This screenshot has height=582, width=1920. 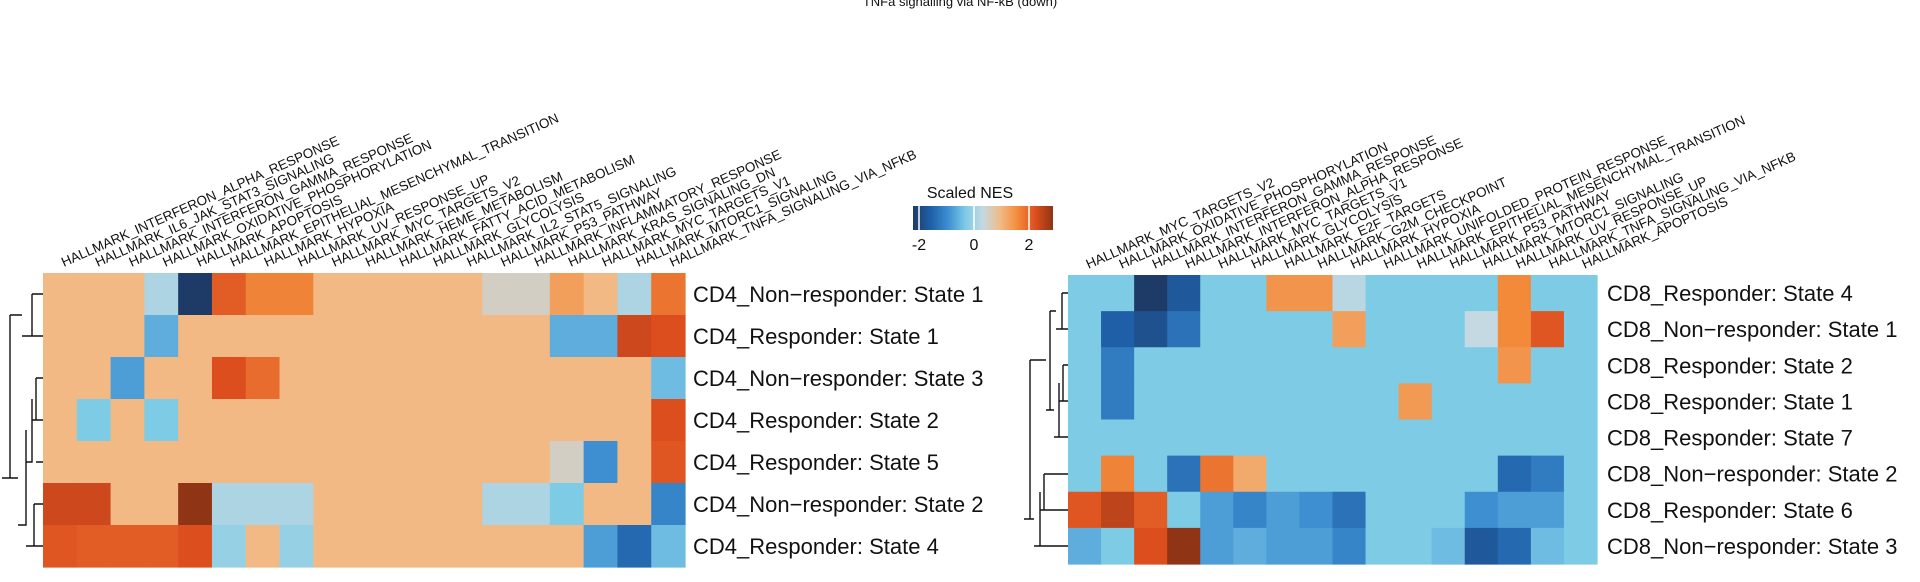 What do you see at coordinates (1730, 438) in the screenshot?
I see `row-label: CD8_Responder: State 7` at bounding box center [1730, 438].